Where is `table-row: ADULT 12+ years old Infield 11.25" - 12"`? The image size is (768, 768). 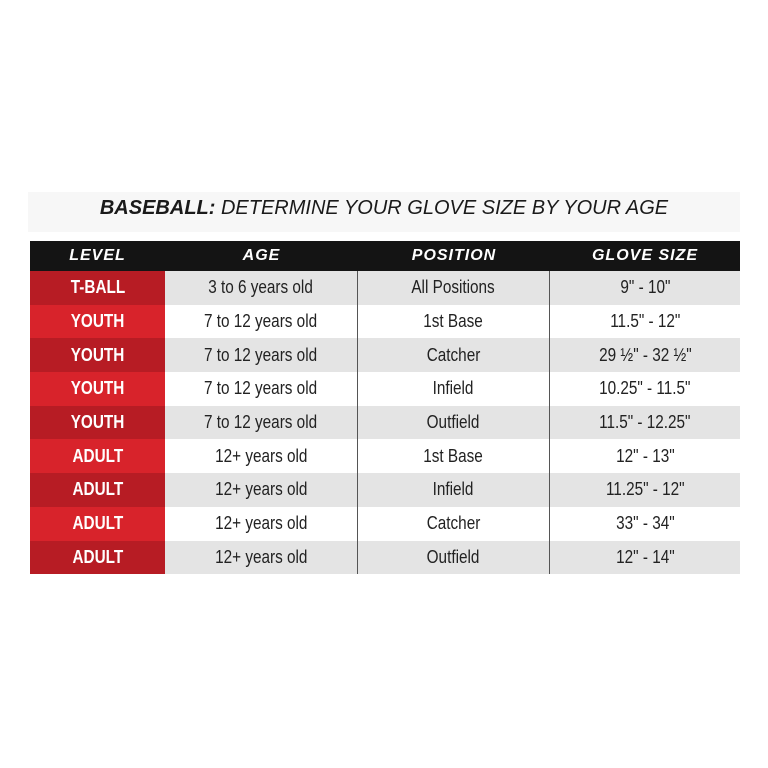 table-row: ADULT 12+ years old Infield 11.25" - 12" is located at coordinates (385, 490).